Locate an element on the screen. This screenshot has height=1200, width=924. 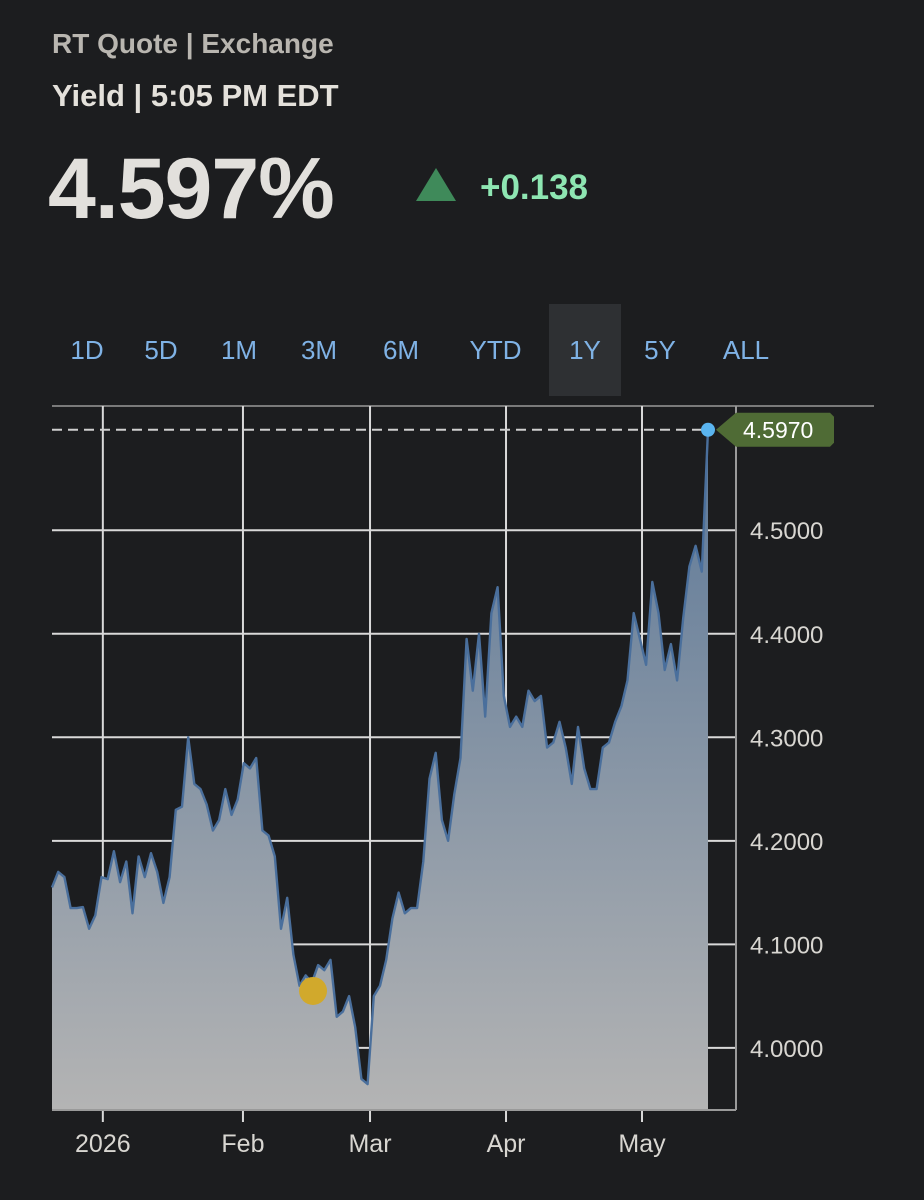
price-value: 4.597% is located at coordinates (191, 189).